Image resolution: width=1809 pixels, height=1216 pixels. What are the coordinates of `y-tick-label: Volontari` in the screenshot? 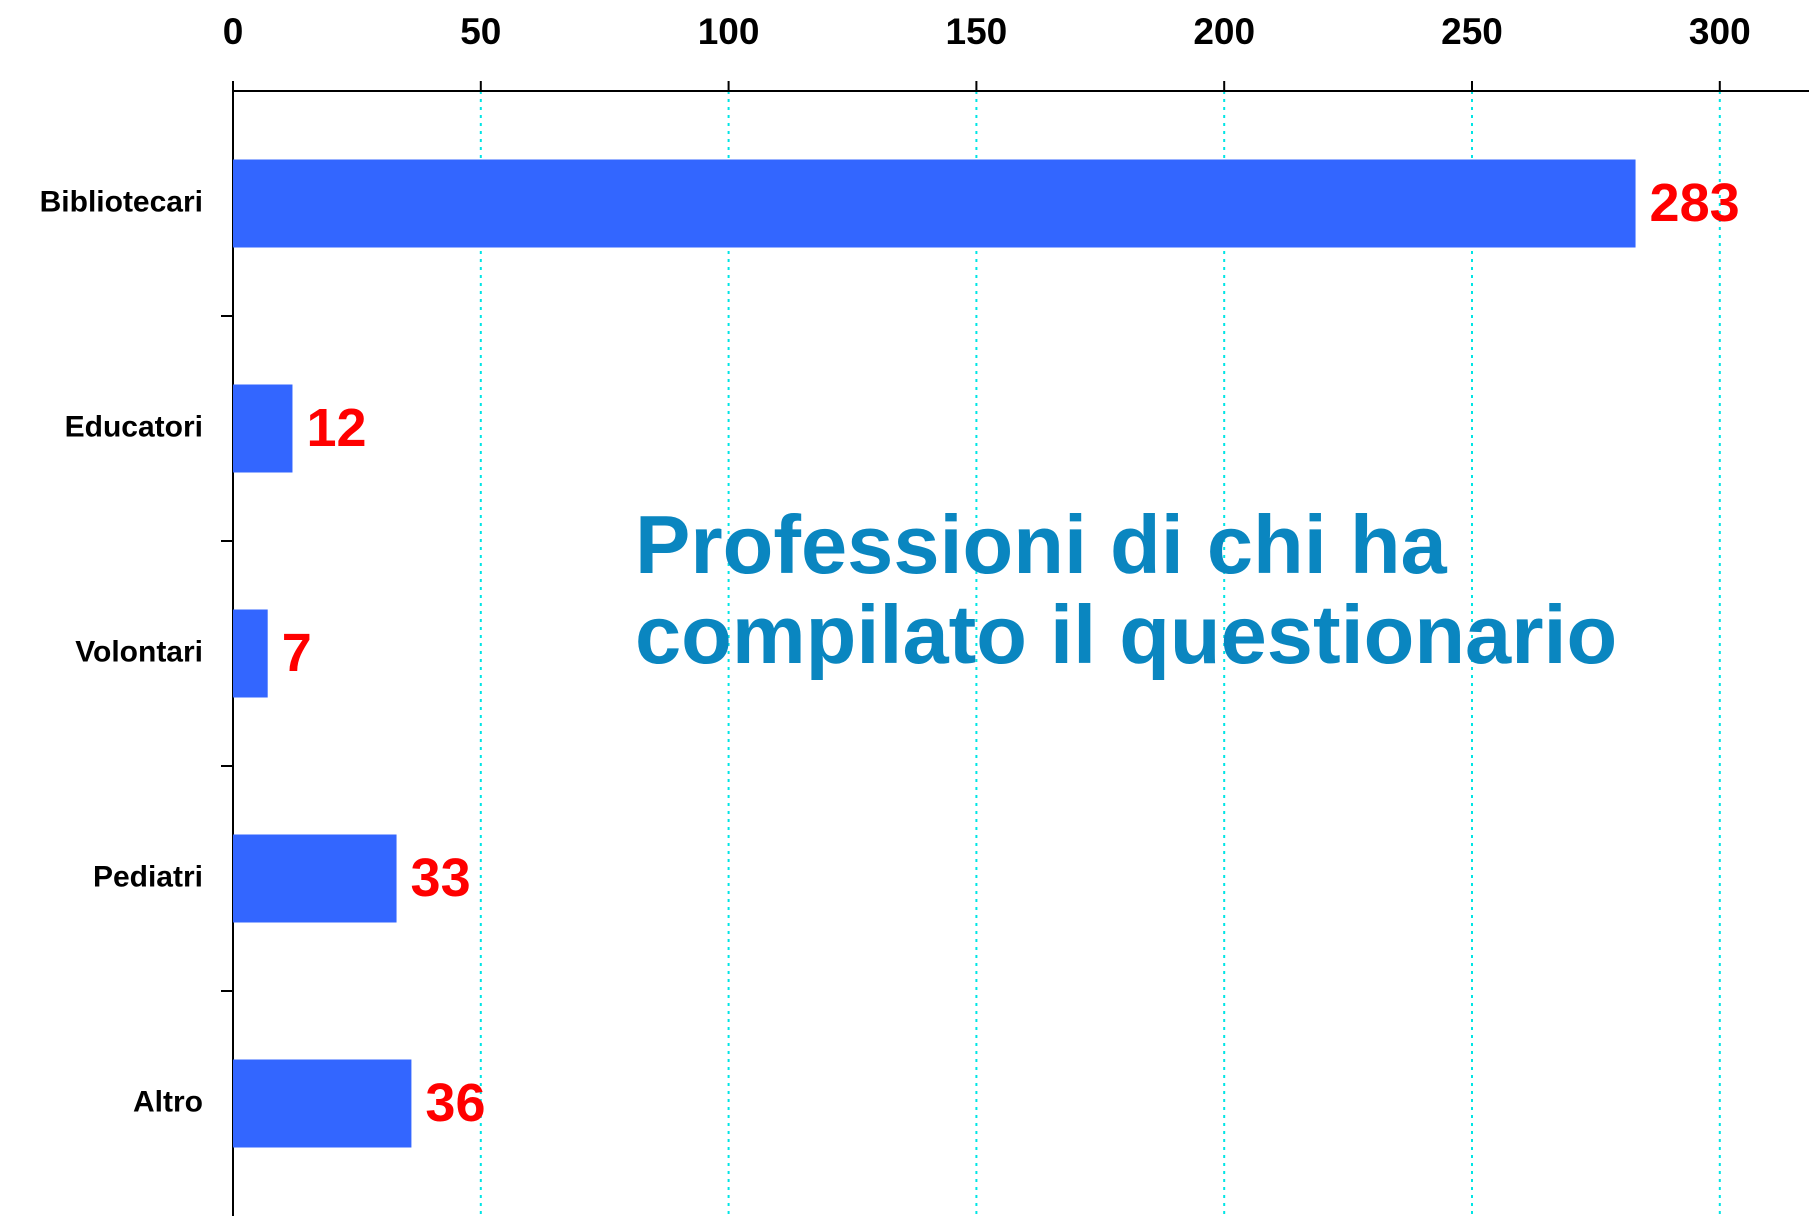 It's located at (139, 651).